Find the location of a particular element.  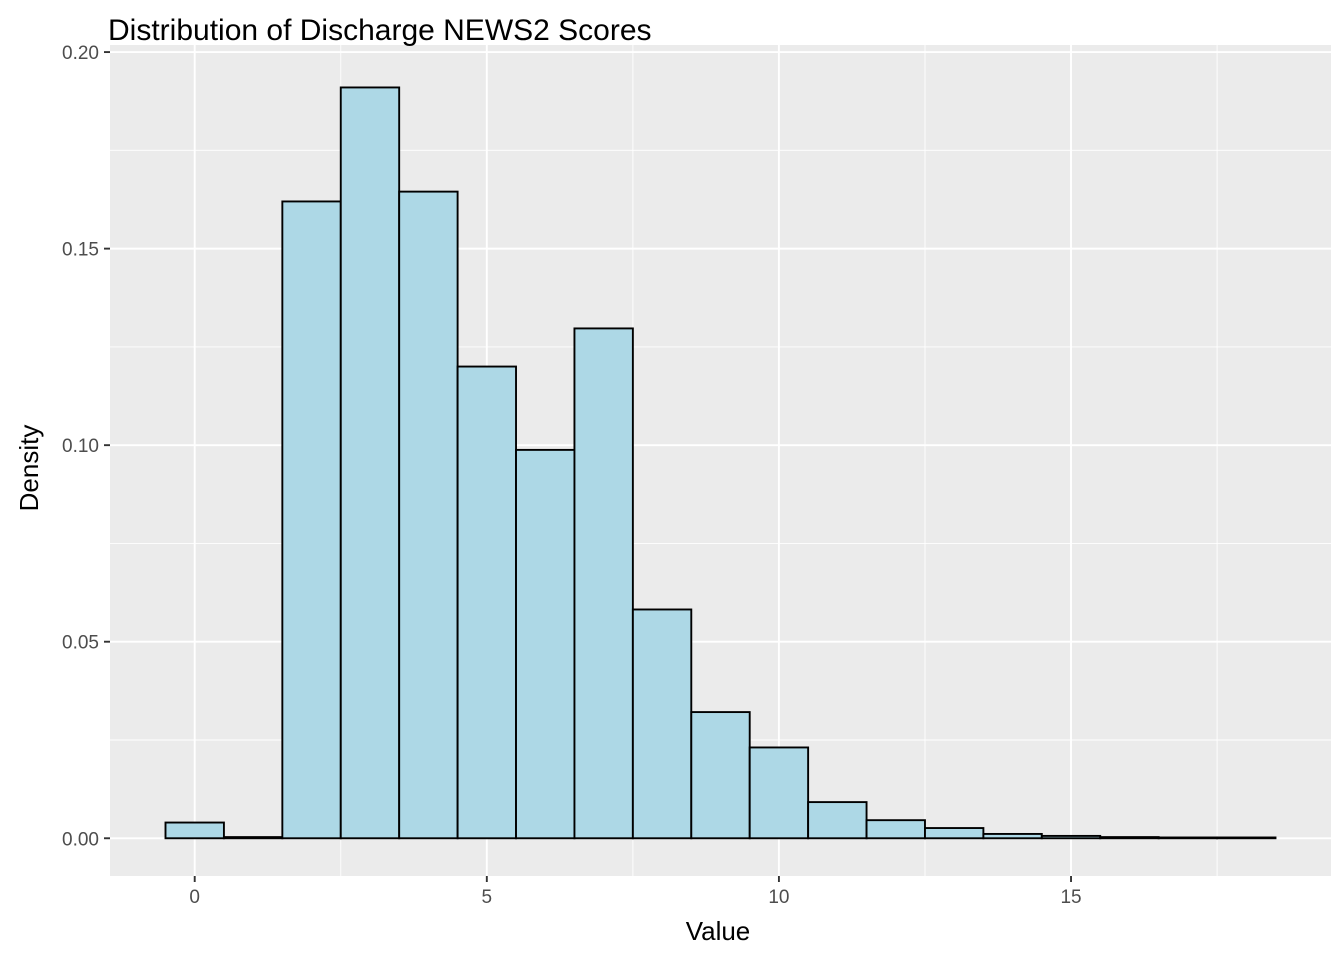

y-tick-label: 0.15 is located at coordinates (80, 250).